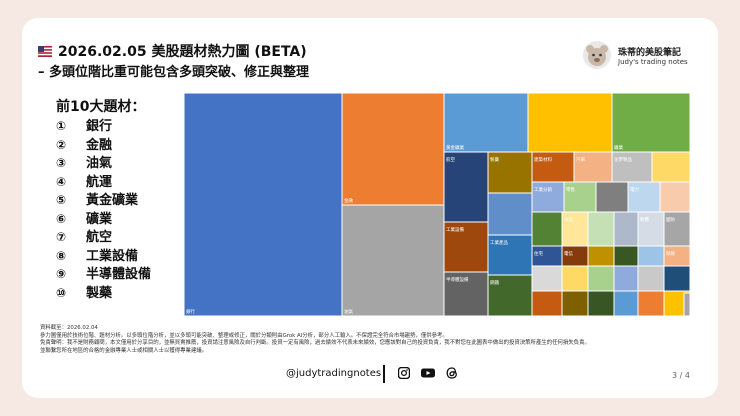 The width and height of the screenshot is (740, 416). I want to click on treemap-tile-label: 礦業, so click(618, 147).